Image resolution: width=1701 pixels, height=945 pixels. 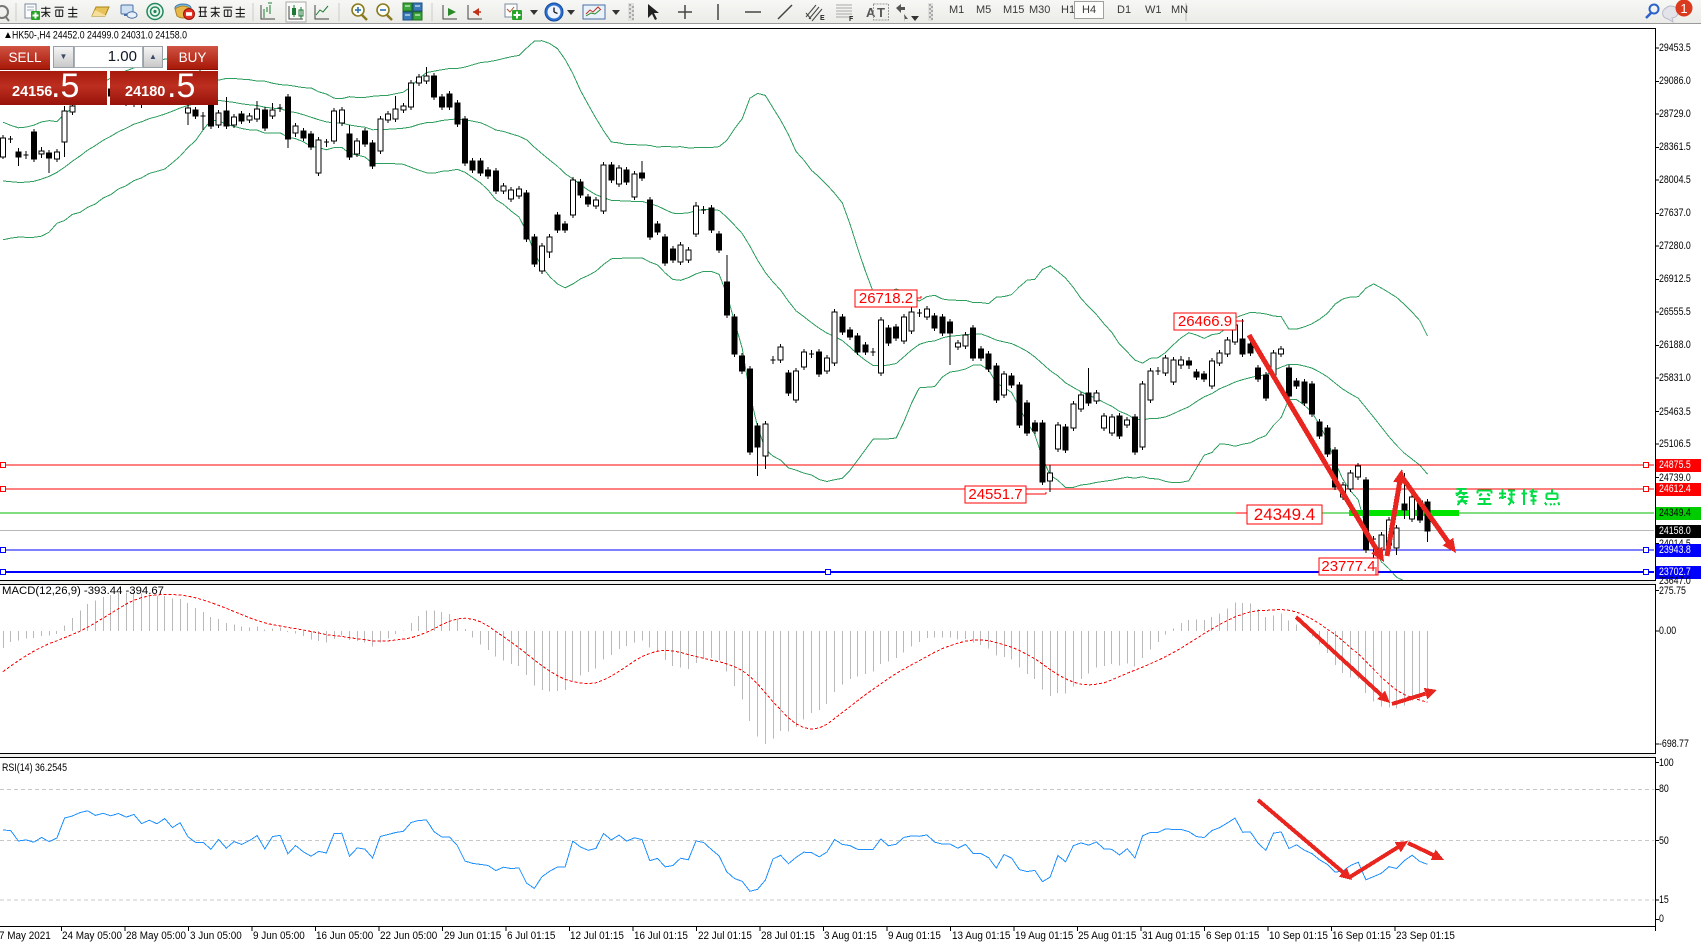 I want to click on svg-text: A, so click(x=871, y=12).